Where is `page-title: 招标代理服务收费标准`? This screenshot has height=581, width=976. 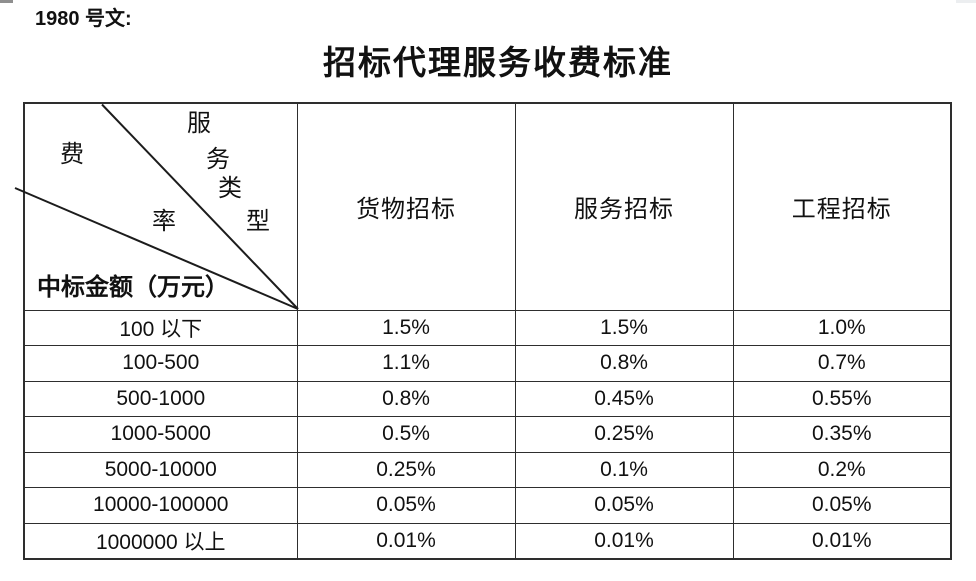
page-title: 招标代理服务收费标准 is located at coordinates (498, 64).